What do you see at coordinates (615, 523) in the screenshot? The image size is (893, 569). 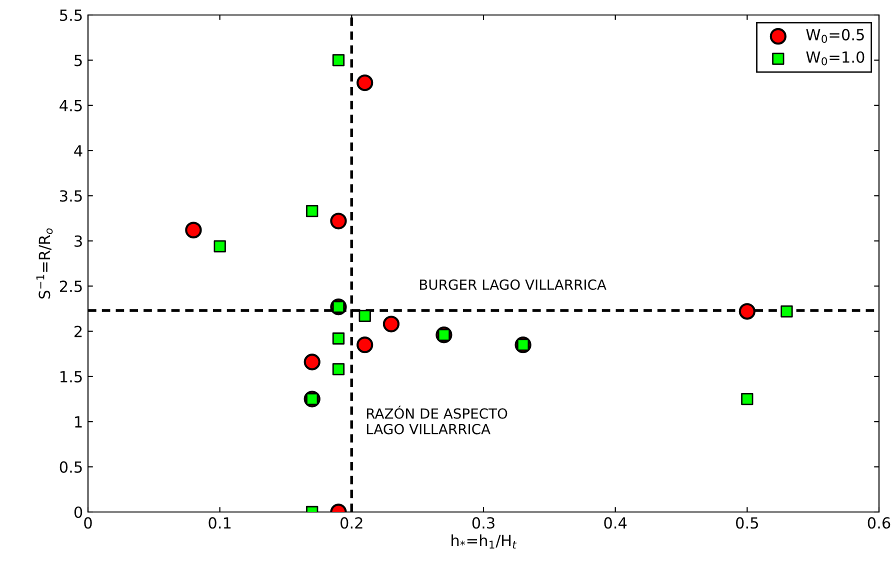 I see `x-tick-label: 0.4` at bounding box center [615, 523].